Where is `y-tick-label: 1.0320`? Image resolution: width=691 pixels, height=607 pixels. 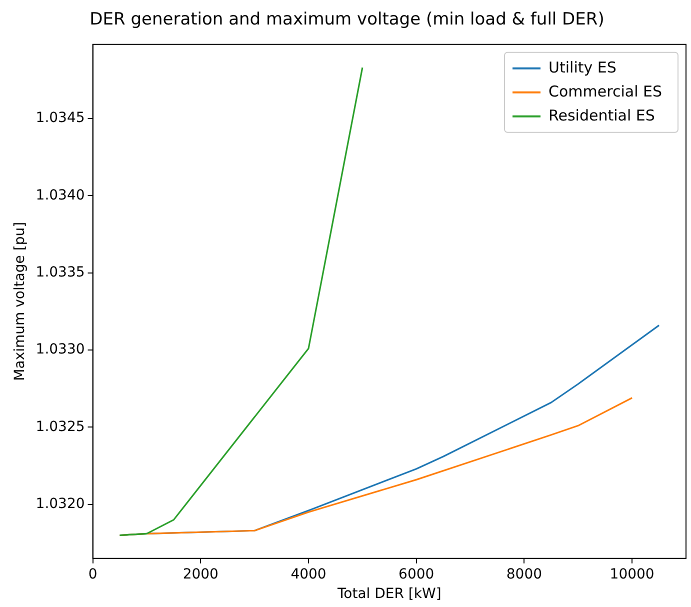 y-tick-label: 1.0320 is located at coordinates (60, 504).